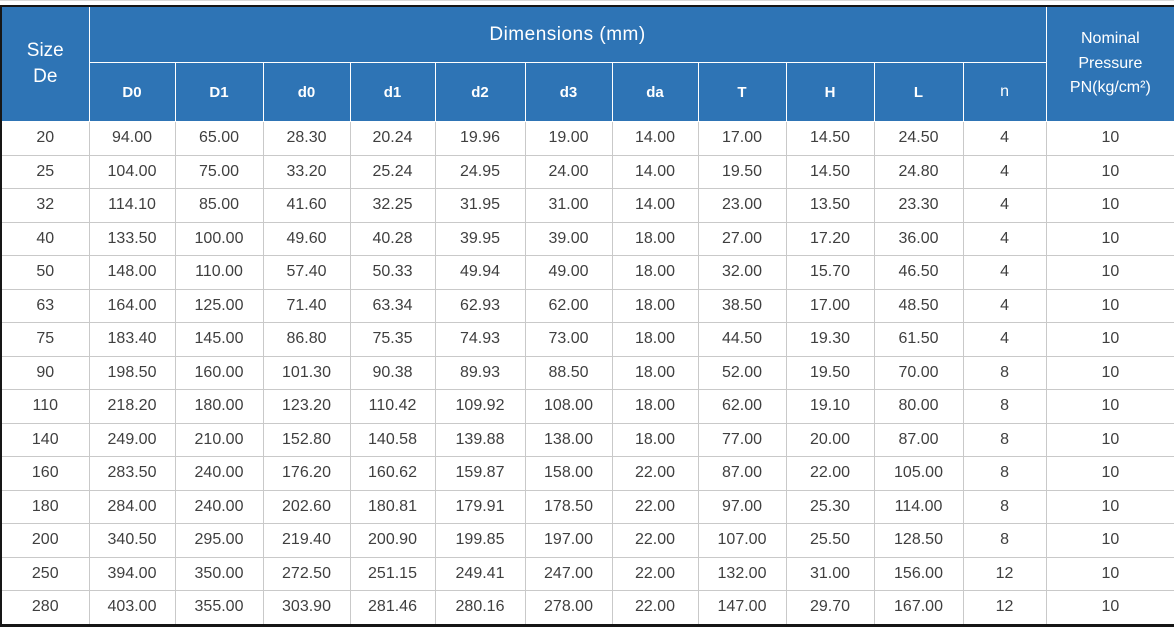 This screenshot has height=627, width=1174. Describe the element at coordinates (45, 372) in the screenshot. I see `cell-size: 90` at that location.